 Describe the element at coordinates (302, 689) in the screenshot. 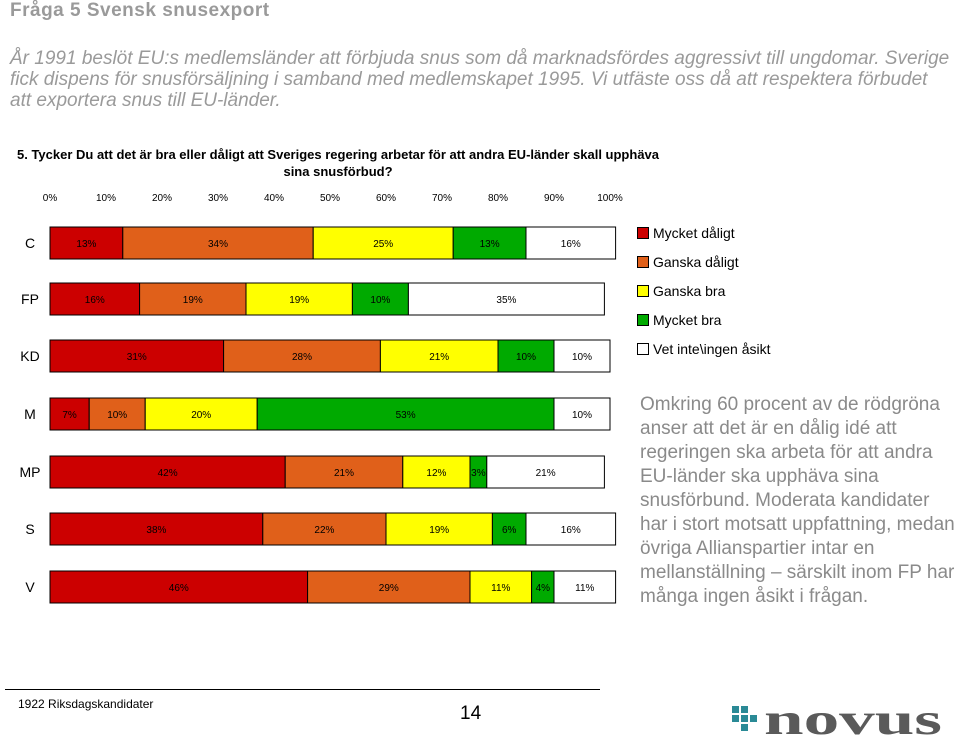

I see `footer-divider` at that location.